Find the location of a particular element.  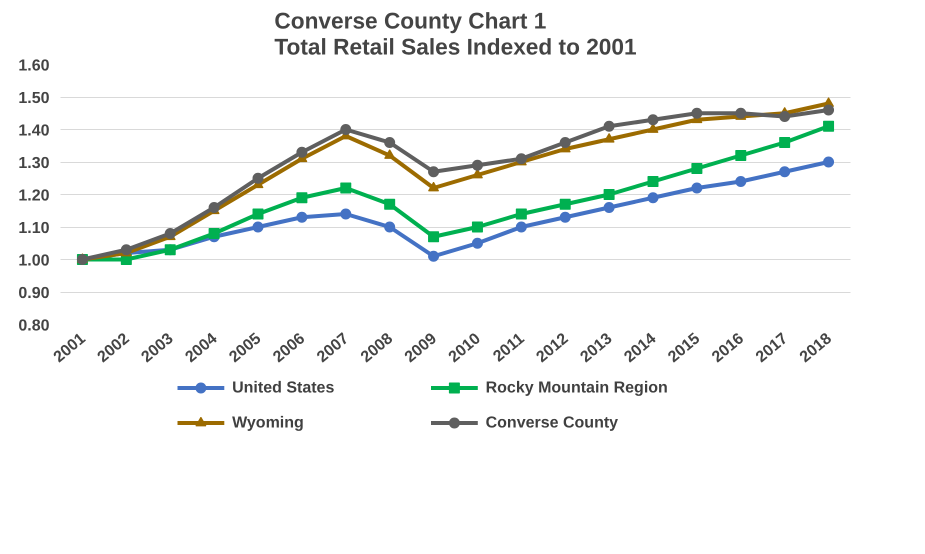

legend-label: Rocky Mountain Region is located at coordinates (577, 388).